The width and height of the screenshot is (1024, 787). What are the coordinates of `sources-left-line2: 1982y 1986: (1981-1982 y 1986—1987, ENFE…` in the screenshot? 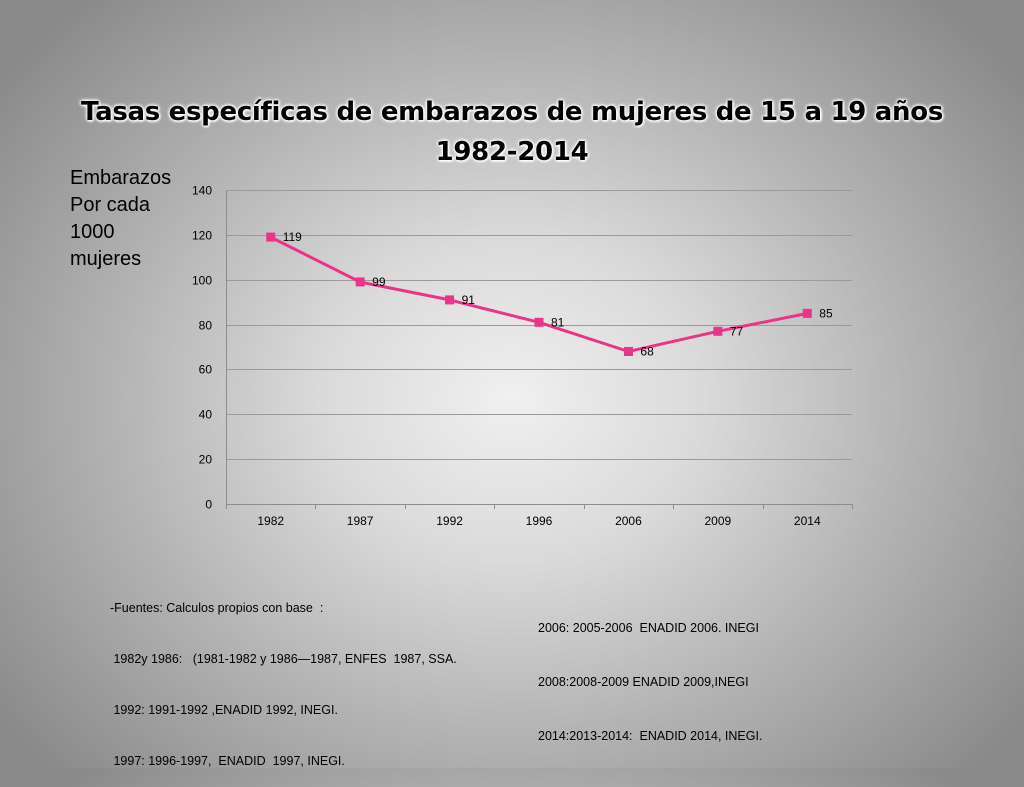 It's located at (283, 659).